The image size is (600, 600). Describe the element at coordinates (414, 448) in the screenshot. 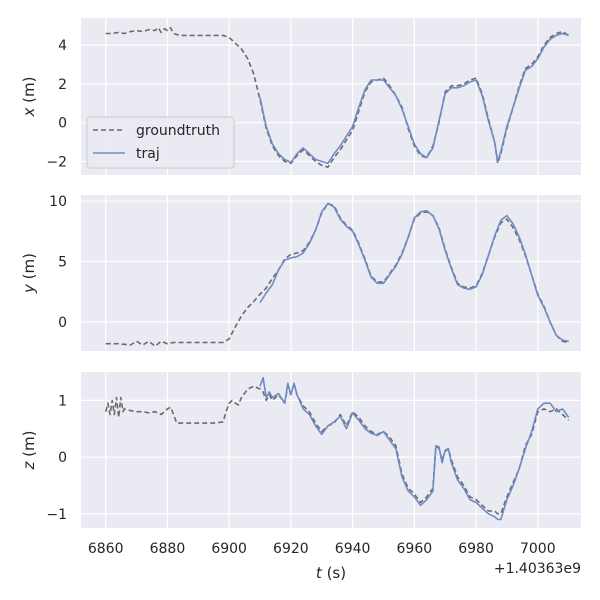

I see `panel-z-series-traj` at that location.